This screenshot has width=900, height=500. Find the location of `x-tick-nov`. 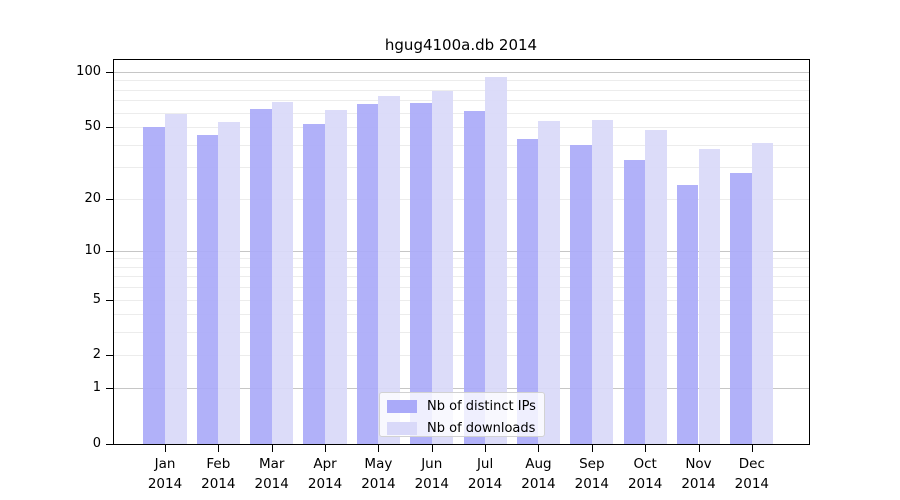

x-tick-nov is located at coordinates (699, 448).